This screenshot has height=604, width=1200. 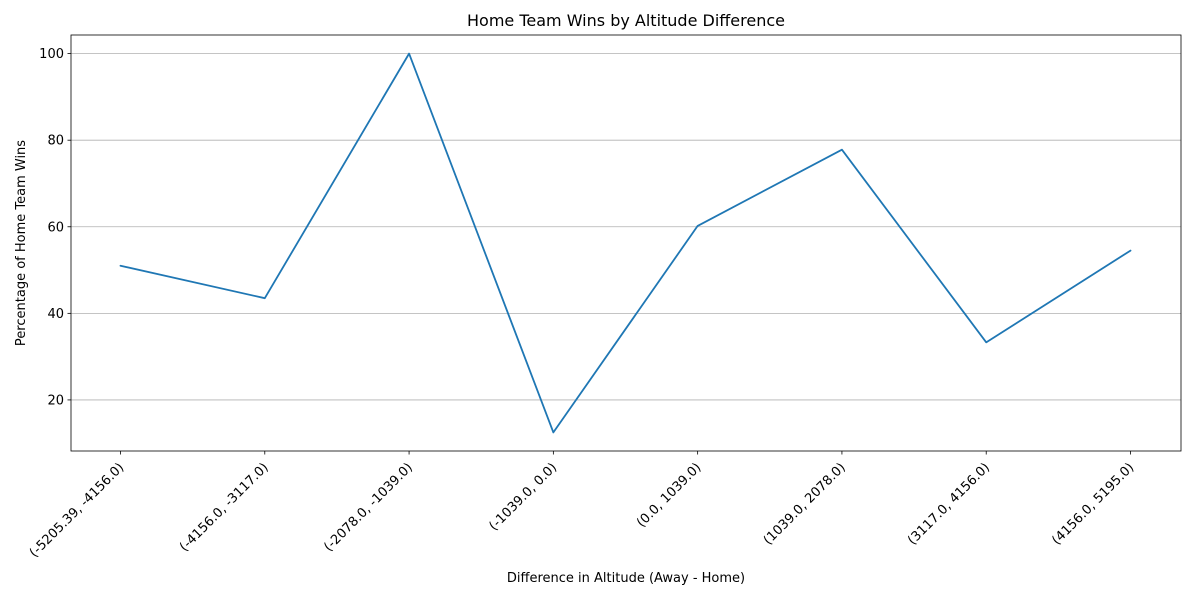 I want to click on y-tick-label: 40, so click(x=55, y=314).